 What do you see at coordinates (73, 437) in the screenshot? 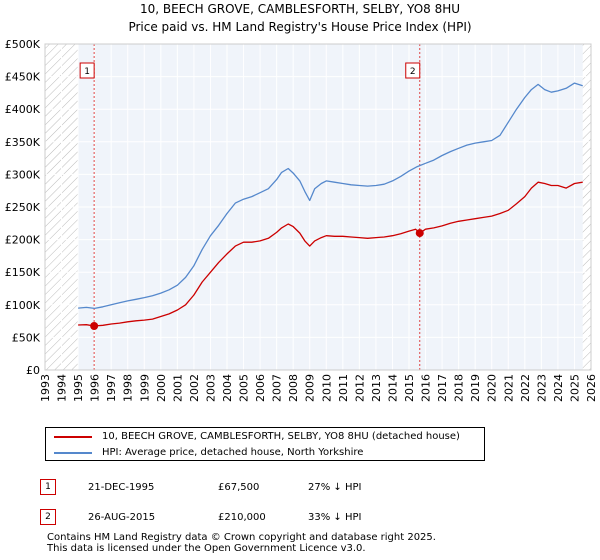
I see `legend-swatch-property` at bounding box center [73, 437].